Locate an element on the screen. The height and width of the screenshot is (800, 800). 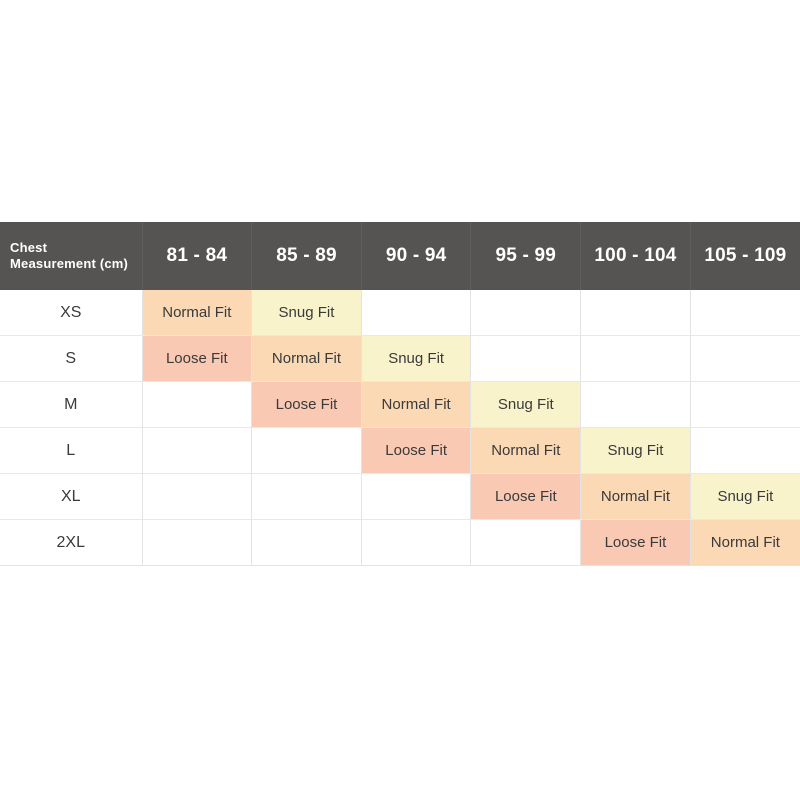
table-row: M Loose Fit Normal Fit Snug Fit is located at coordinates (400, 404).